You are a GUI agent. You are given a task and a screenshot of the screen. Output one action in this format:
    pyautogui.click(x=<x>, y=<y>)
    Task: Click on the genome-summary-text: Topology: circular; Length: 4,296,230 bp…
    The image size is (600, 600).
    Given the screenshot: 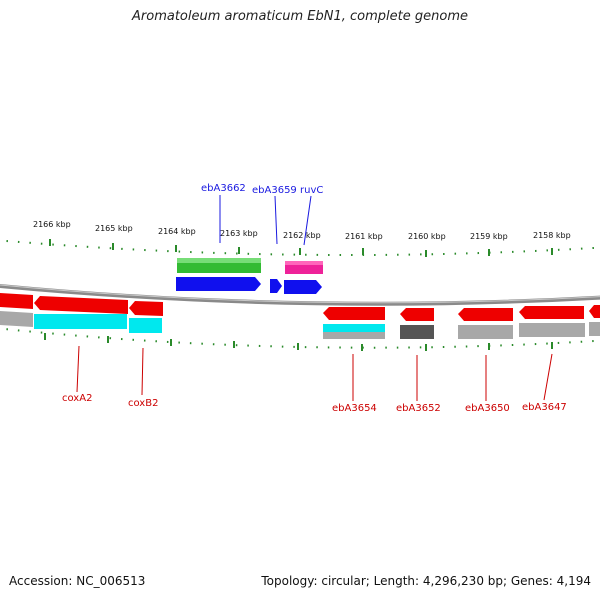 What is the action you would take?
    pyautogui.click(x=426, y=581)
    